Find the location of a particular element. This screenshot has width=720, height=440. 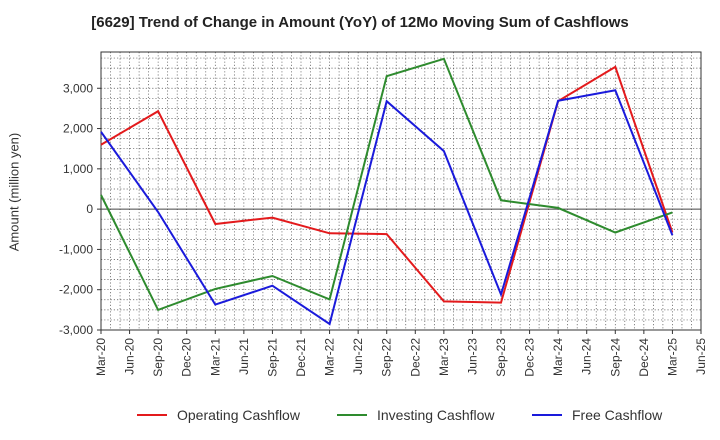

y-tick-label: 0 is located at coordinates (89, 209).